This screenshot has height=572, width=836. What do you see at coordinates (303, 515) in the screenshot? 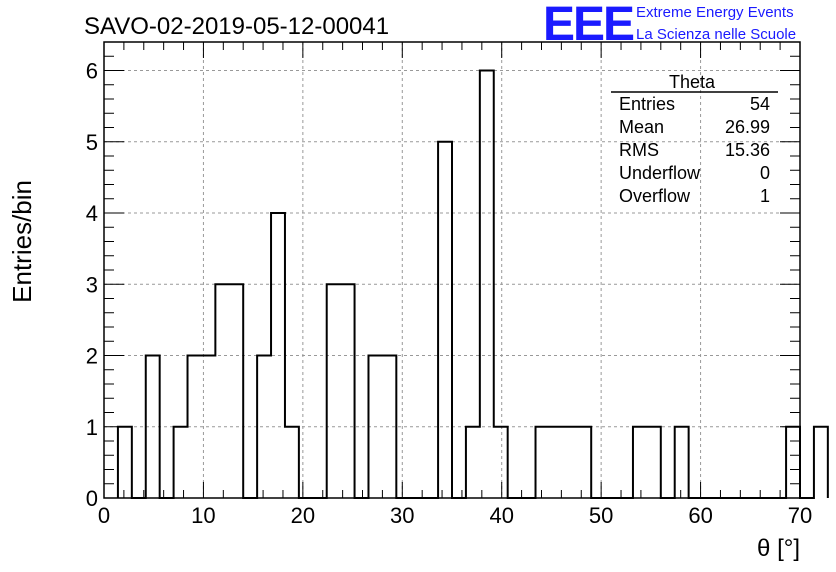
I see `x-tick-label: 20` at bounding box center [303, 515].